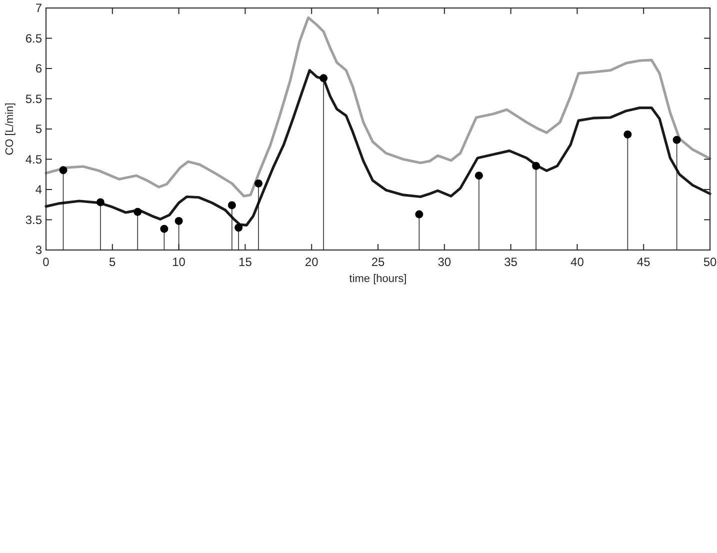 The image size is (717, 553). Describe the element at coordinates (33, 99) in the screenshot. I see `y-tick-label: 5.5` at that location.